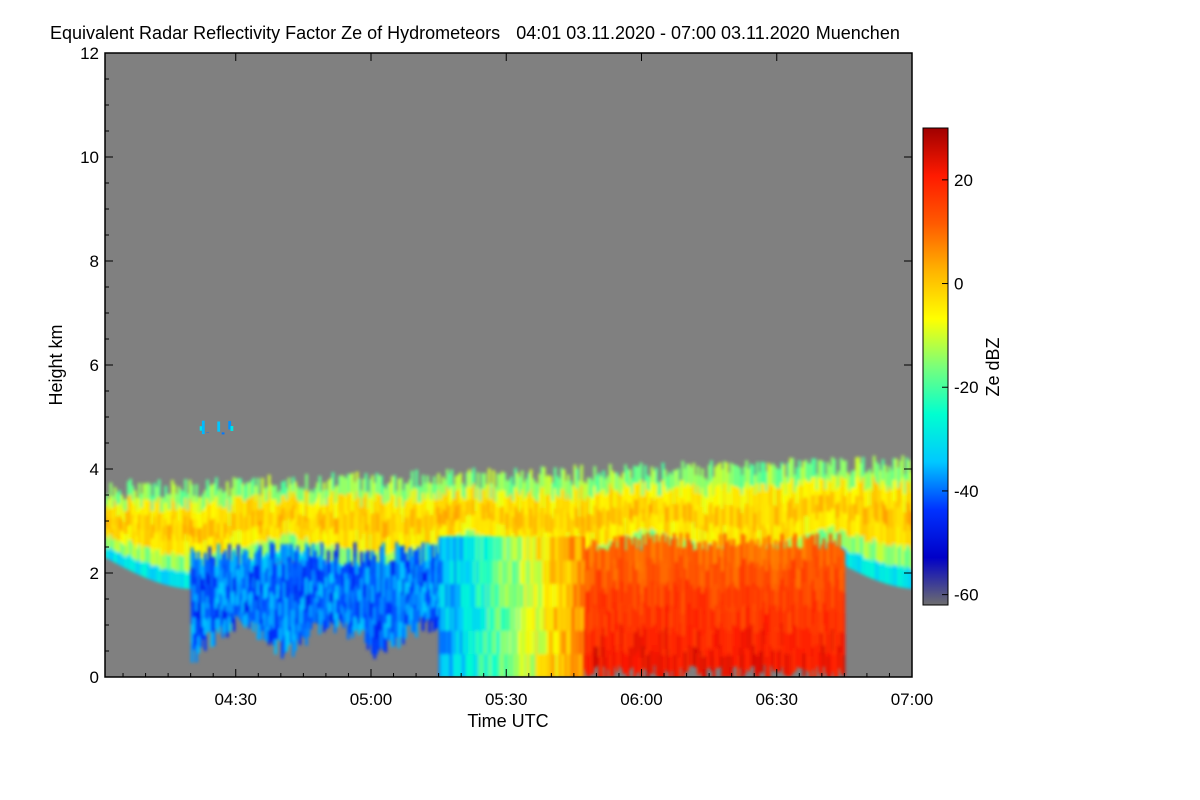  What do you see at coordinates (966, 387) in the screenshot?
I see `colorbar-tick-label: -20` at bounding box center [966, 387].